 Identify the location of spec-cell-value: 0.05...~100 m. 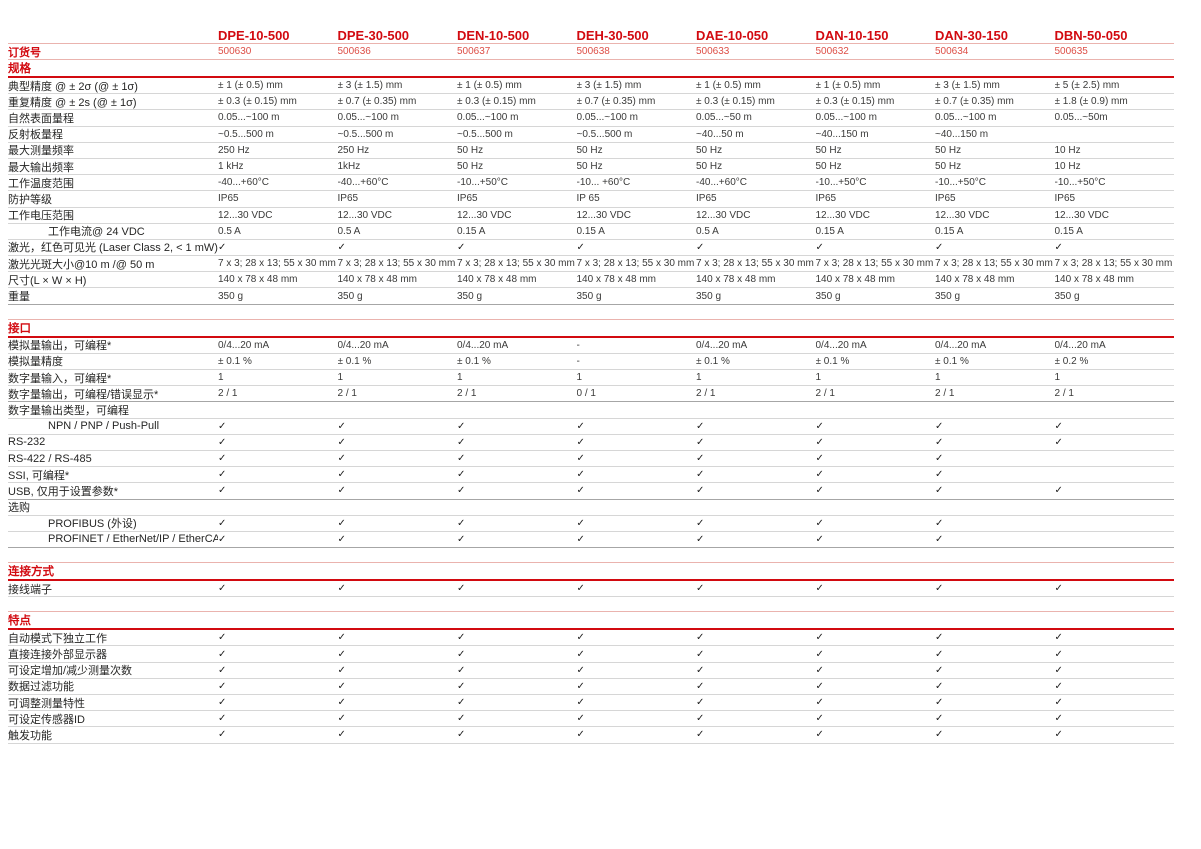
(249, 118).